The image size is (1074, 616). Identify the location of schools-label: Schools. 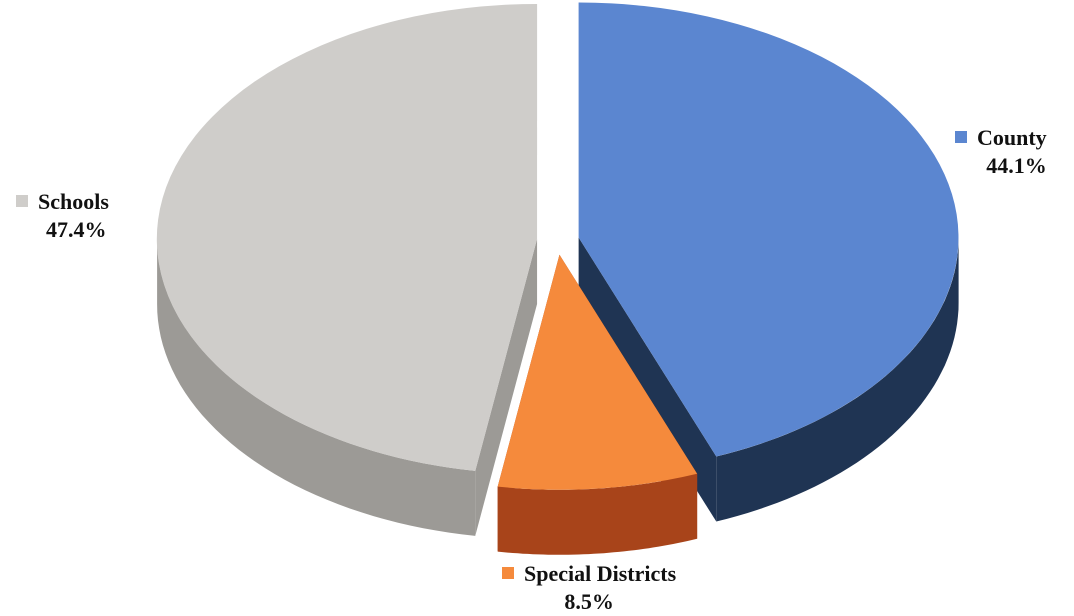
(73, 201).